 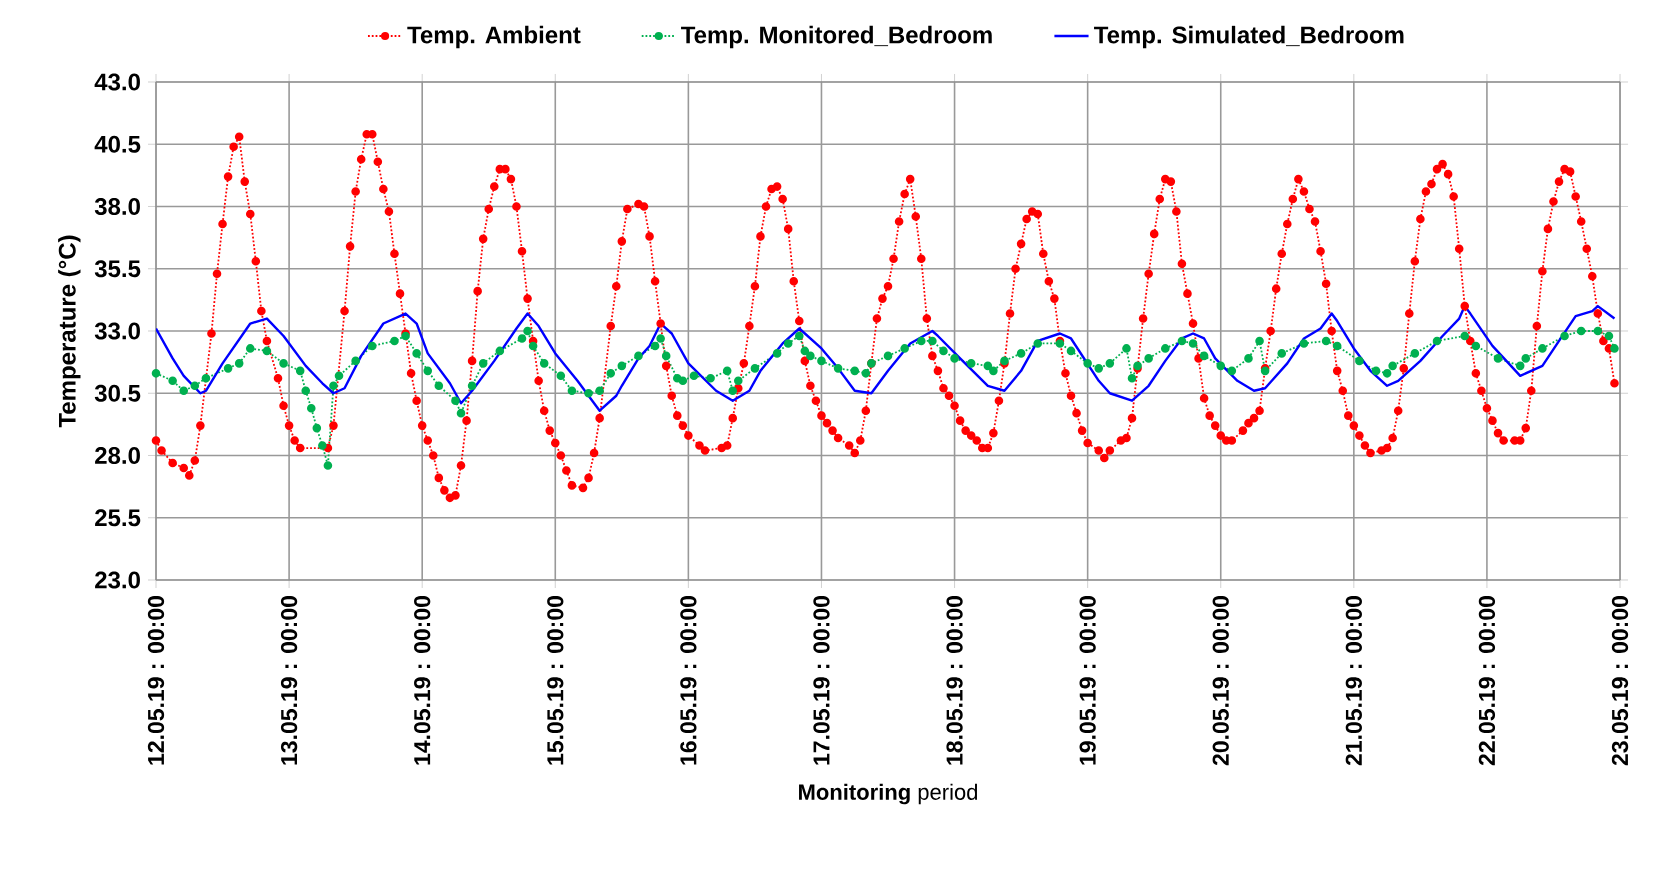 I want to click on x-tick-label: 16.05.19 : 00:00, so click(x=688, y=680).